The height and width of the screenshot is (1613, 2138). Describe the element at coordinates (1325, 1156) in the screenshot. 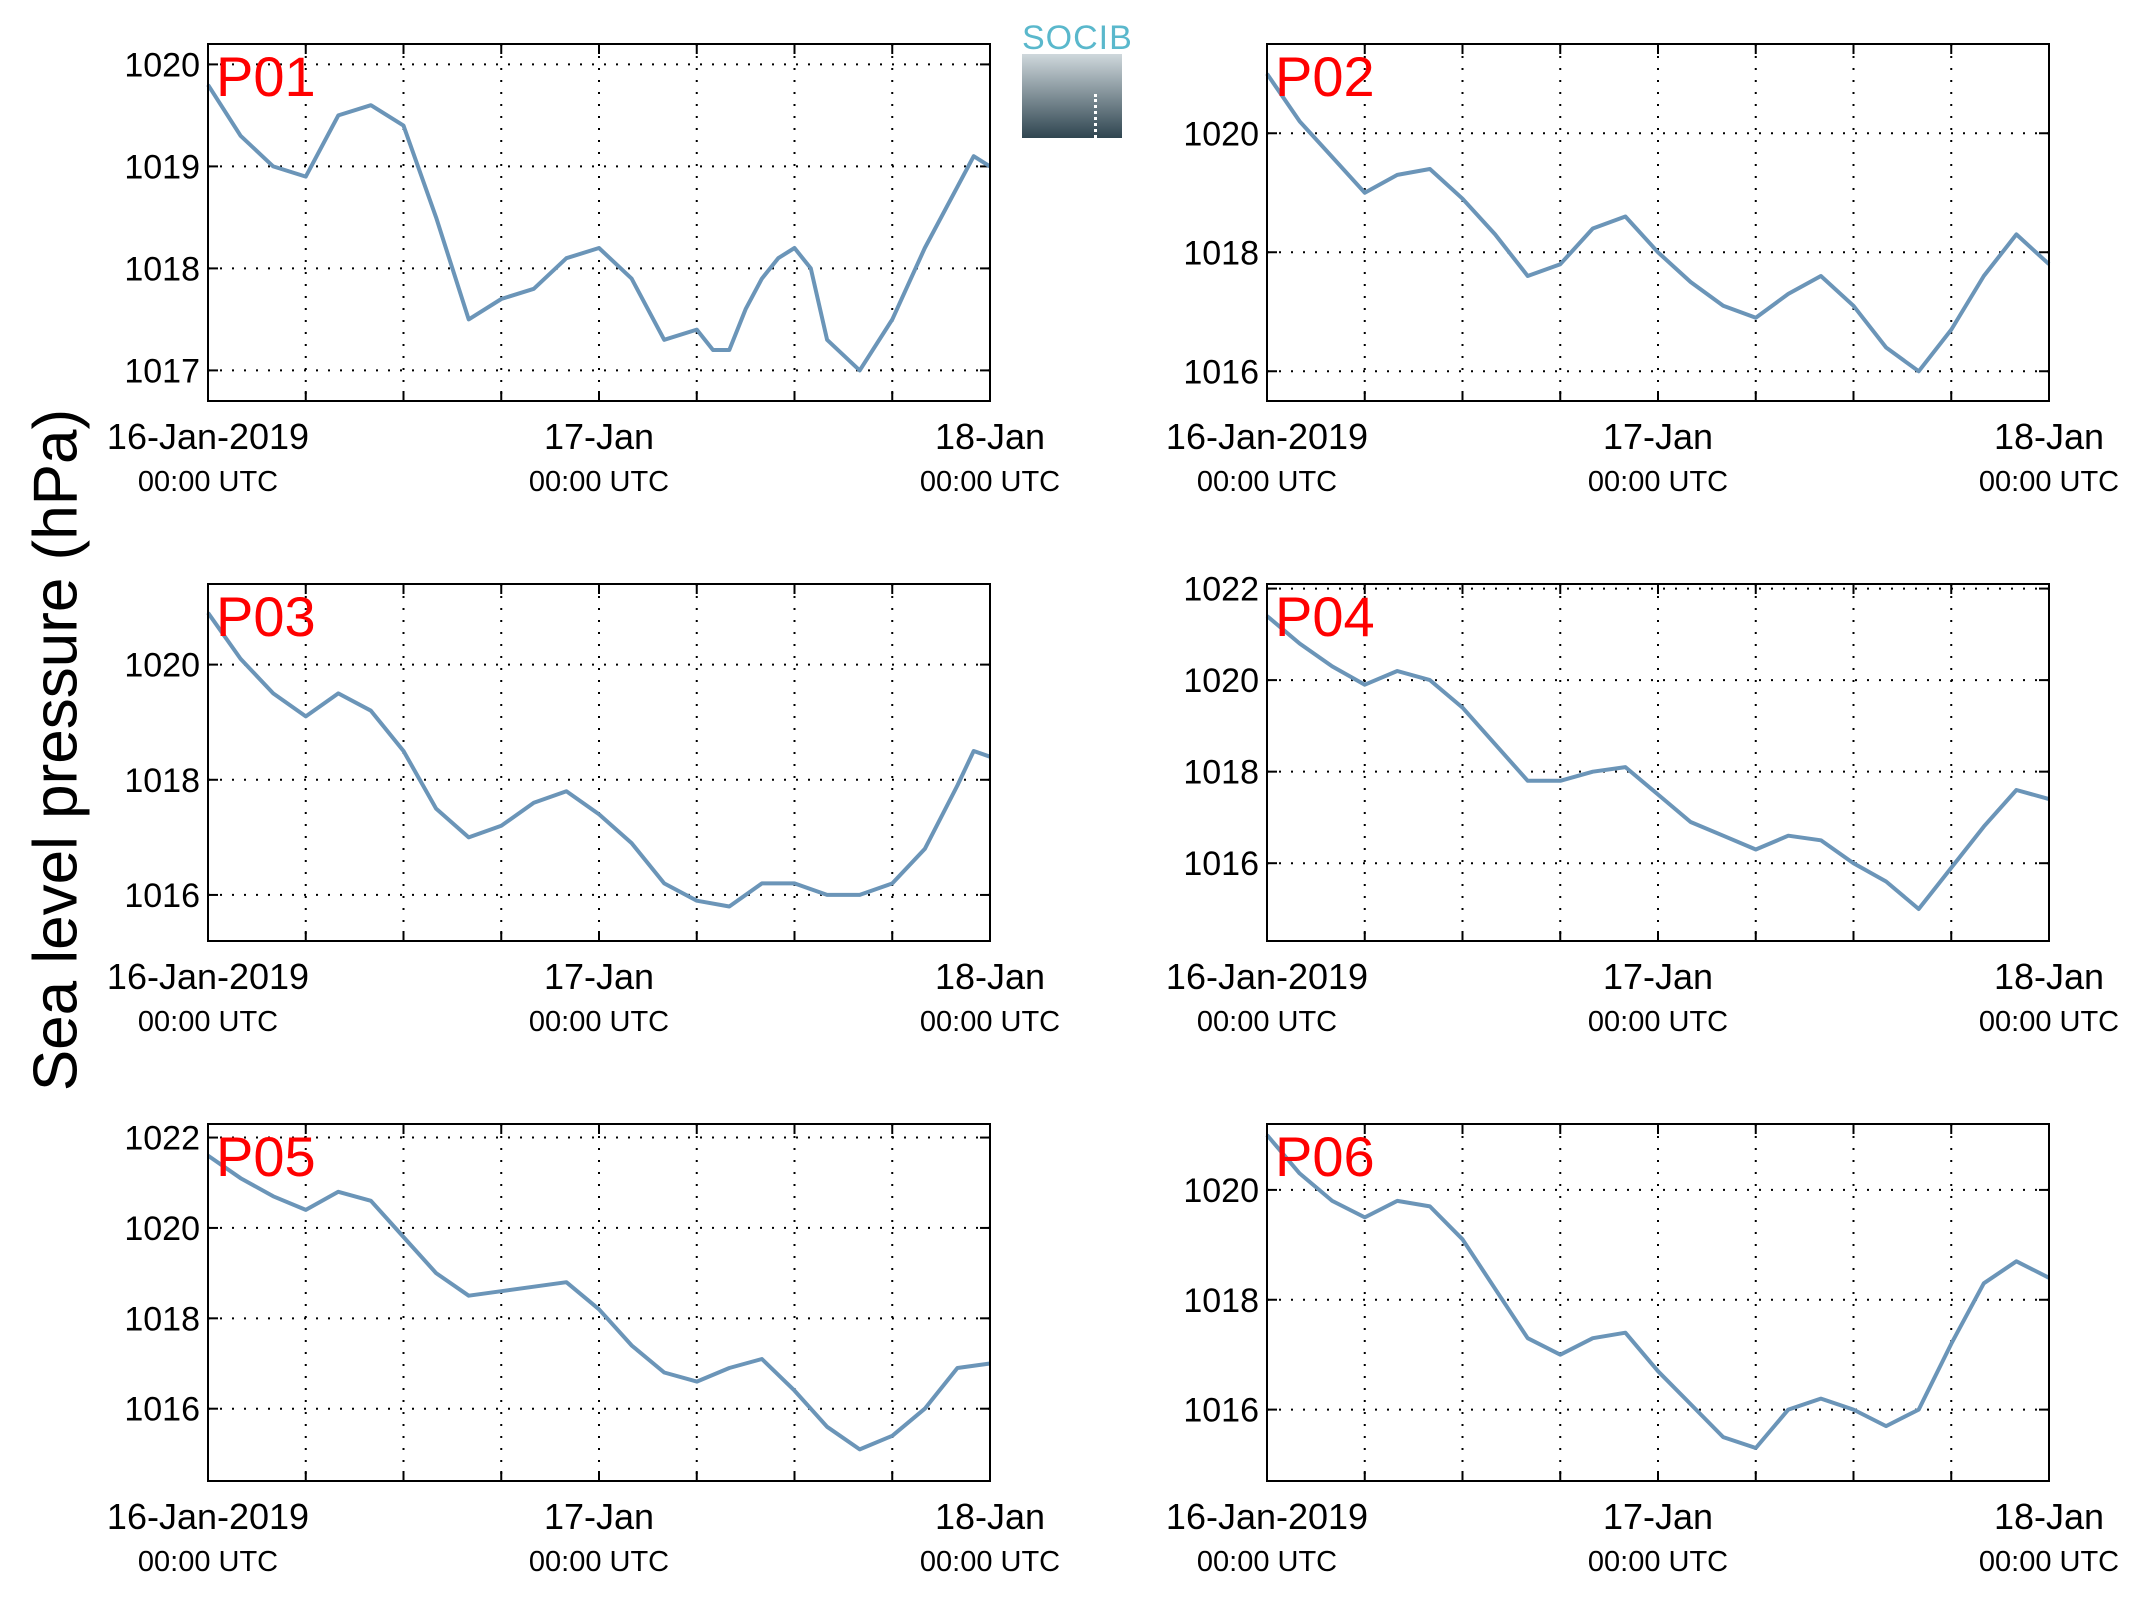

I see `panel-label: P06` at that location.